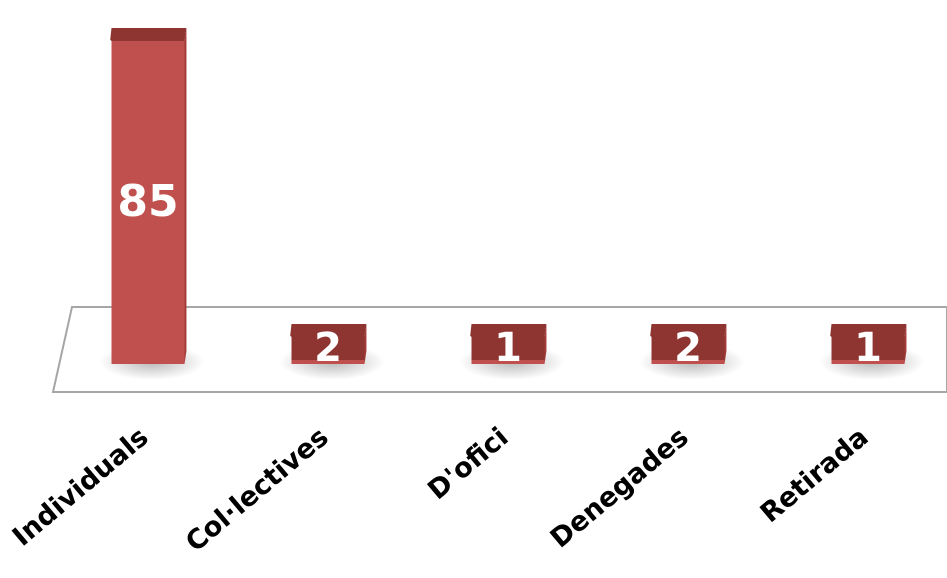  I want to click on bar-2: 2, so click(332, 352).